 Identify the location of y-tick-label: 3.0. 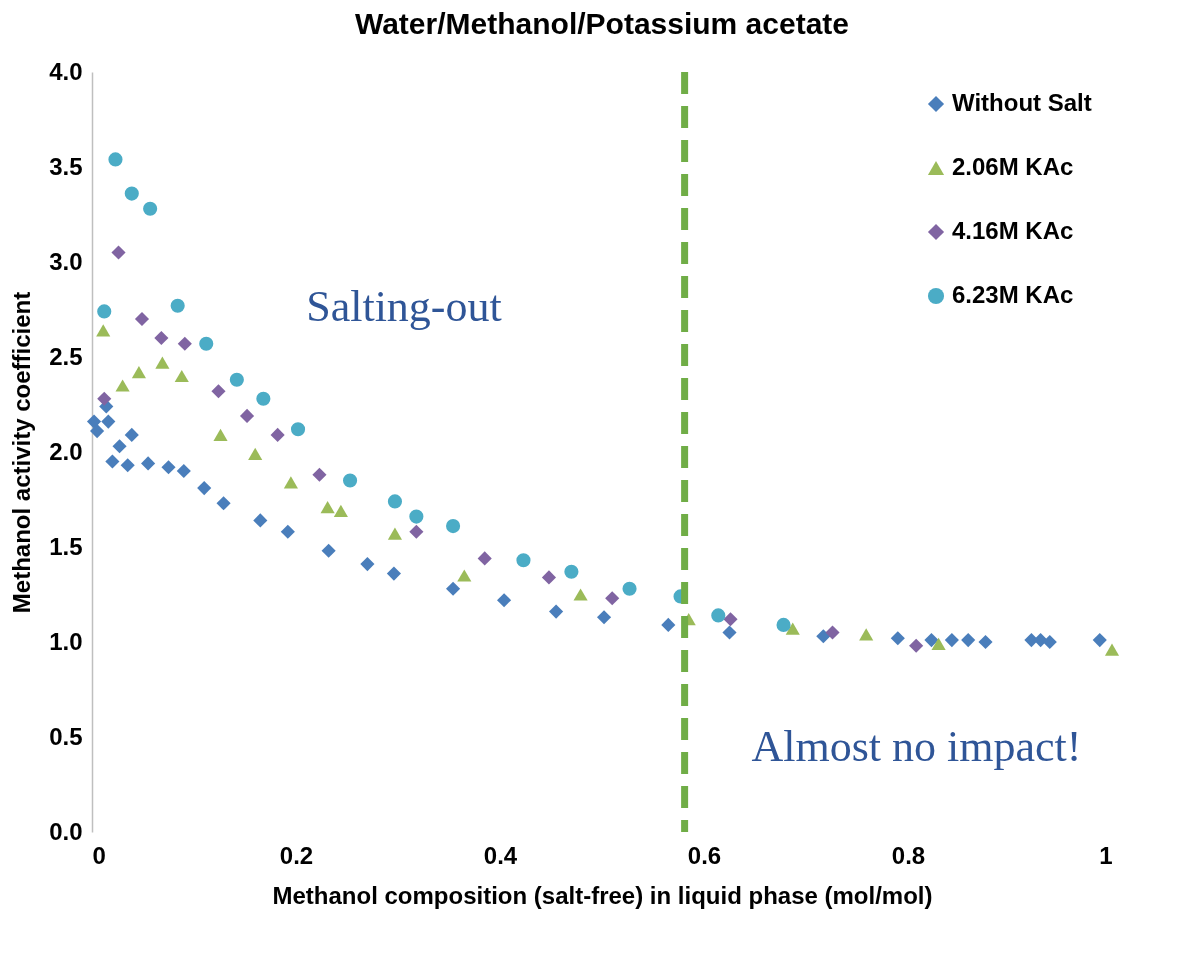
(66, 261).